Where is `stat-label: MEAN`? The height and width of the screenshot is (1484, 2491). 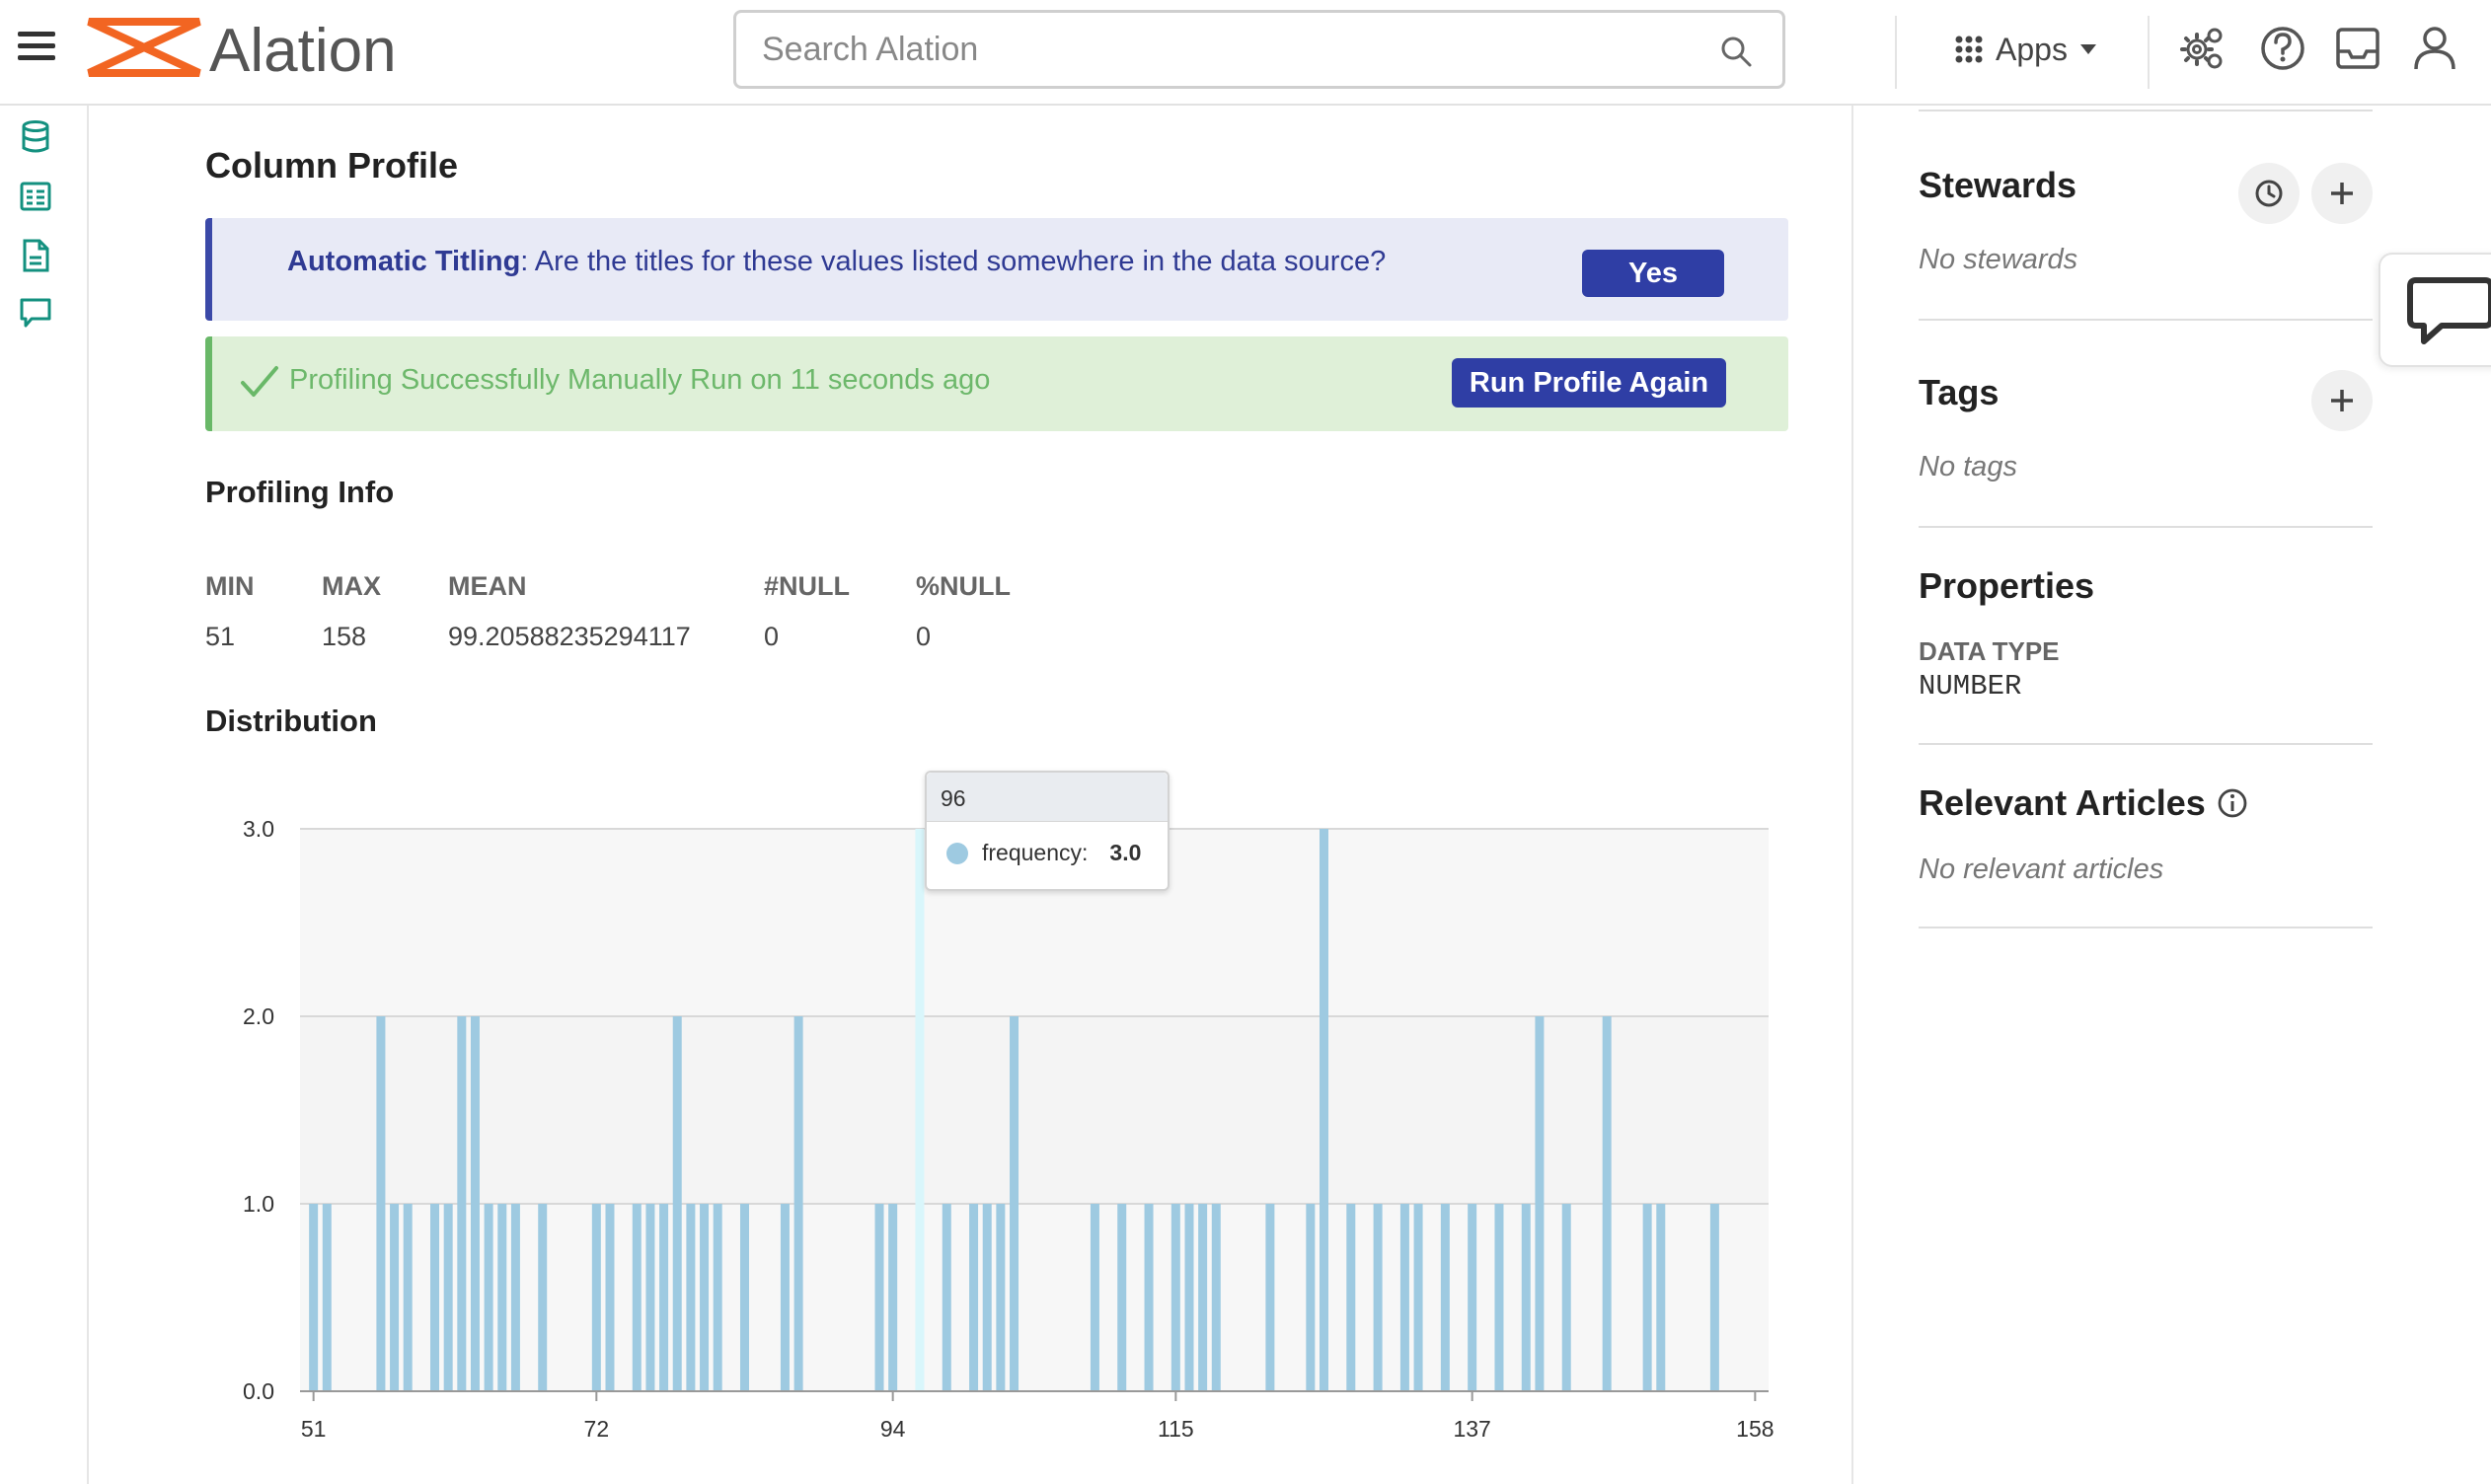 stat-label: MEAN is located at coordinates (488, 586).